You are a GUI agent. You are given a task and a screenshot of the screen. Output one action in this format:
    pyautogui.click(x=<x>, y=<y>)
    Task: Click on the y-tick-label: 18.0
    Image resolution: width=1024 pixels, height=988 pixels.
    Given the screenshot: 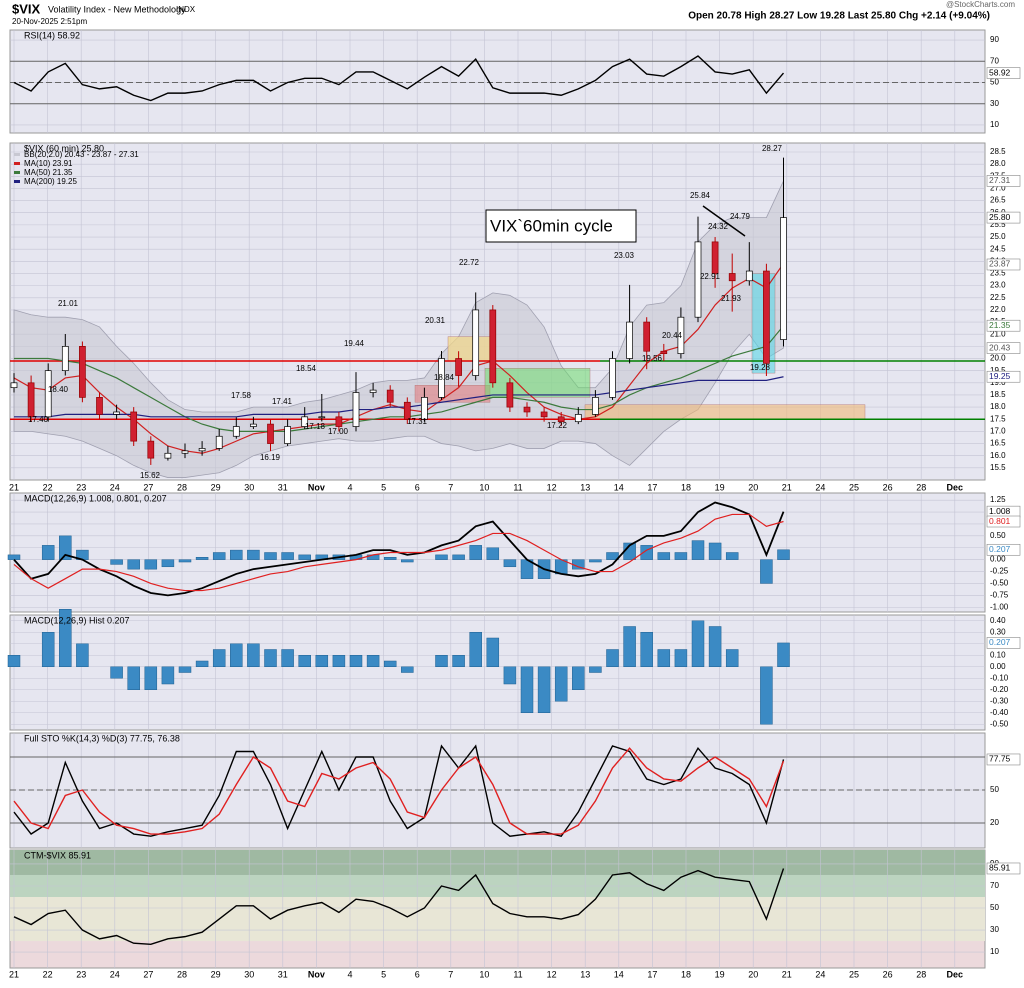 What is the action you would take?
    pyautogui.click(x=998, y=406)
    